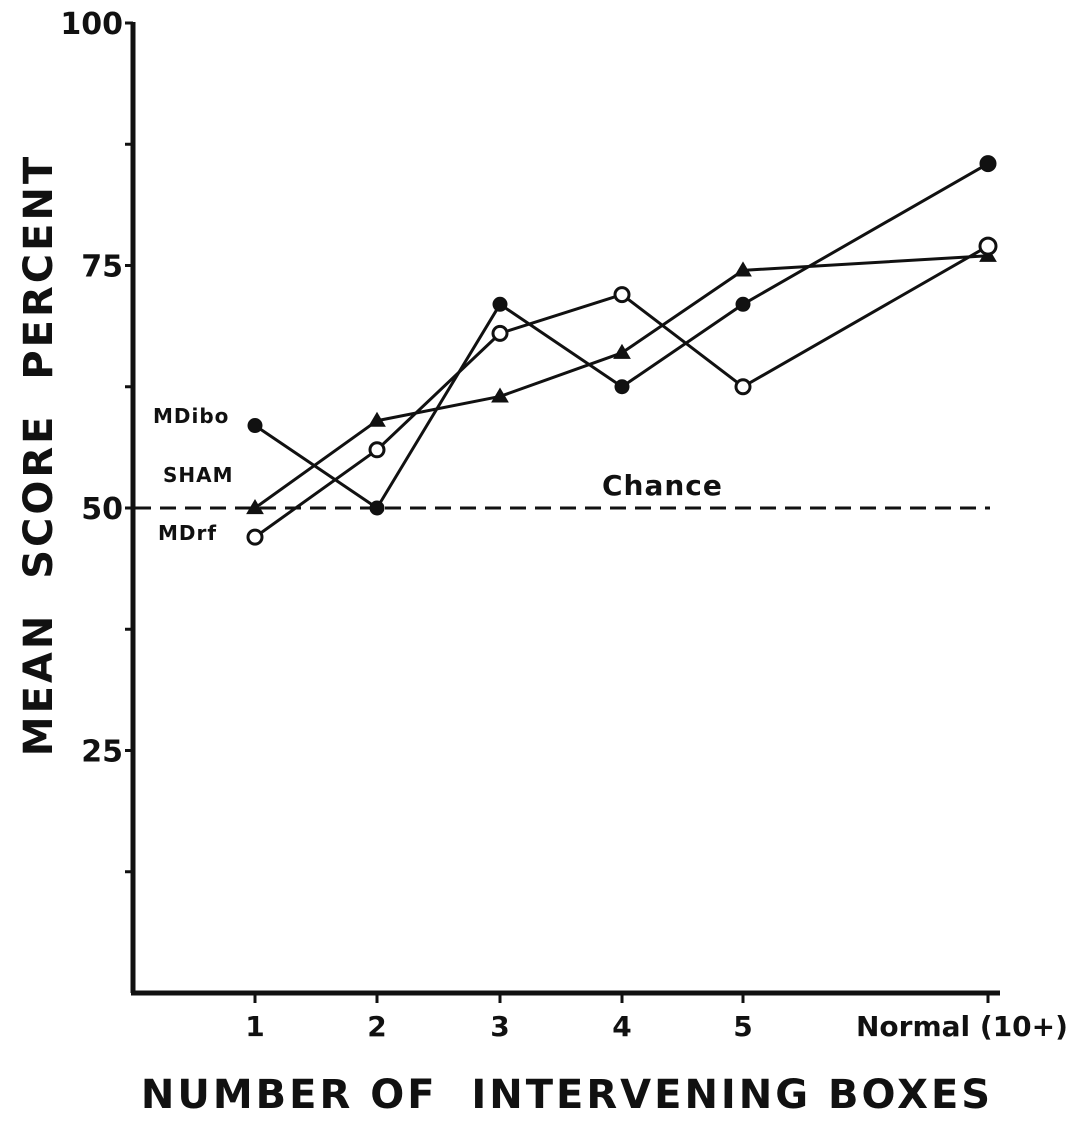 The width and height of the screenshot is (1066, 1121). What do you see at coordinates (662, 485) in the screenshot?
I see `chance-label: Chance` at bounding box center [662, 485].